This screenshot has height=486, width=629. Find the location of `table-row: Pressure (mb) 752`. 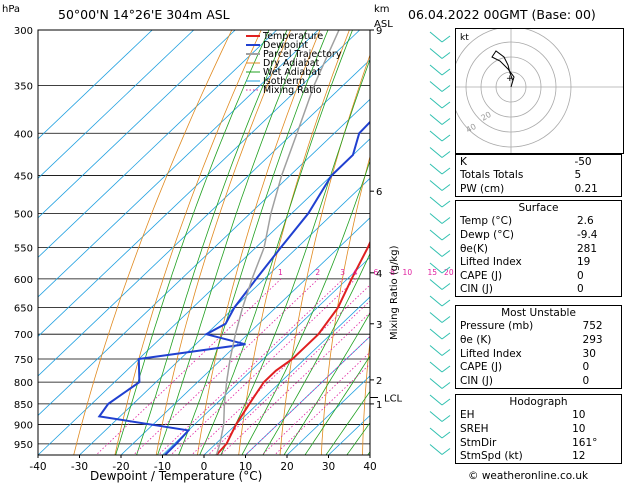

table-row: Pressure (mb) 752 is located at coordinates (539, 327).